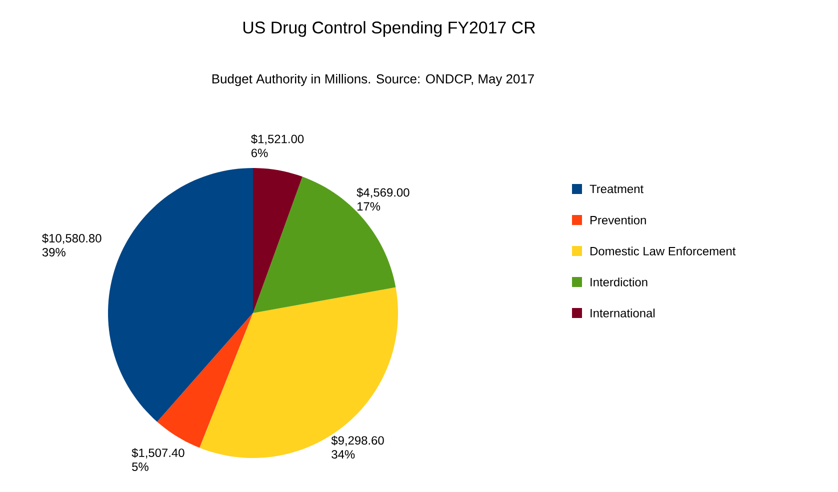  I want to click on legend-label: International, so click(622, 313).